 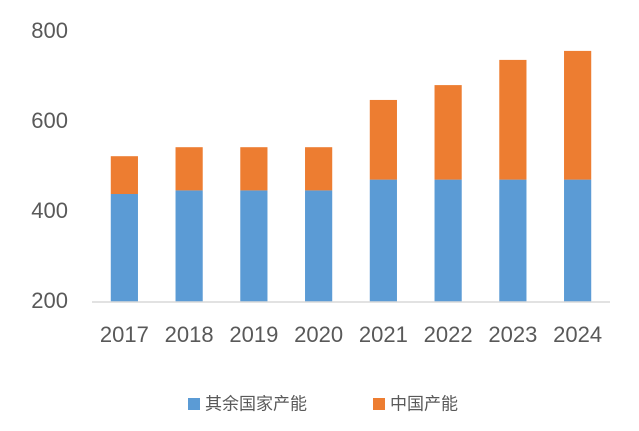 I want to click on x-tick-label: 2023, so click(x=512, y=334).